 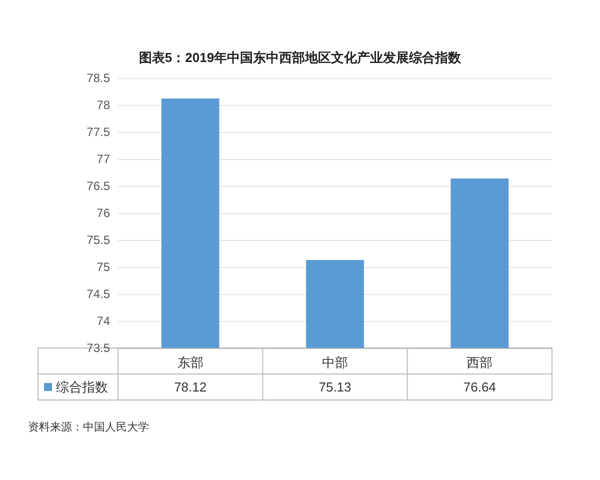 What do you see at coordinates (88, 427) in the screenshot?
I see `text: 资料来源：中国人民大学` at bounding box center [88, 427].